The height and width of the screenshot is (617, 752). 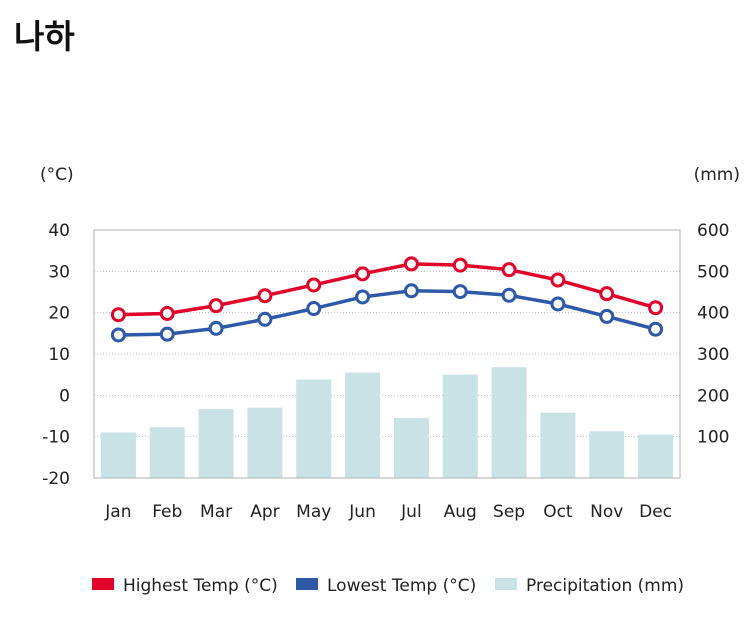 I want to click on legend-swatch-low, so click(x=307, y=584).